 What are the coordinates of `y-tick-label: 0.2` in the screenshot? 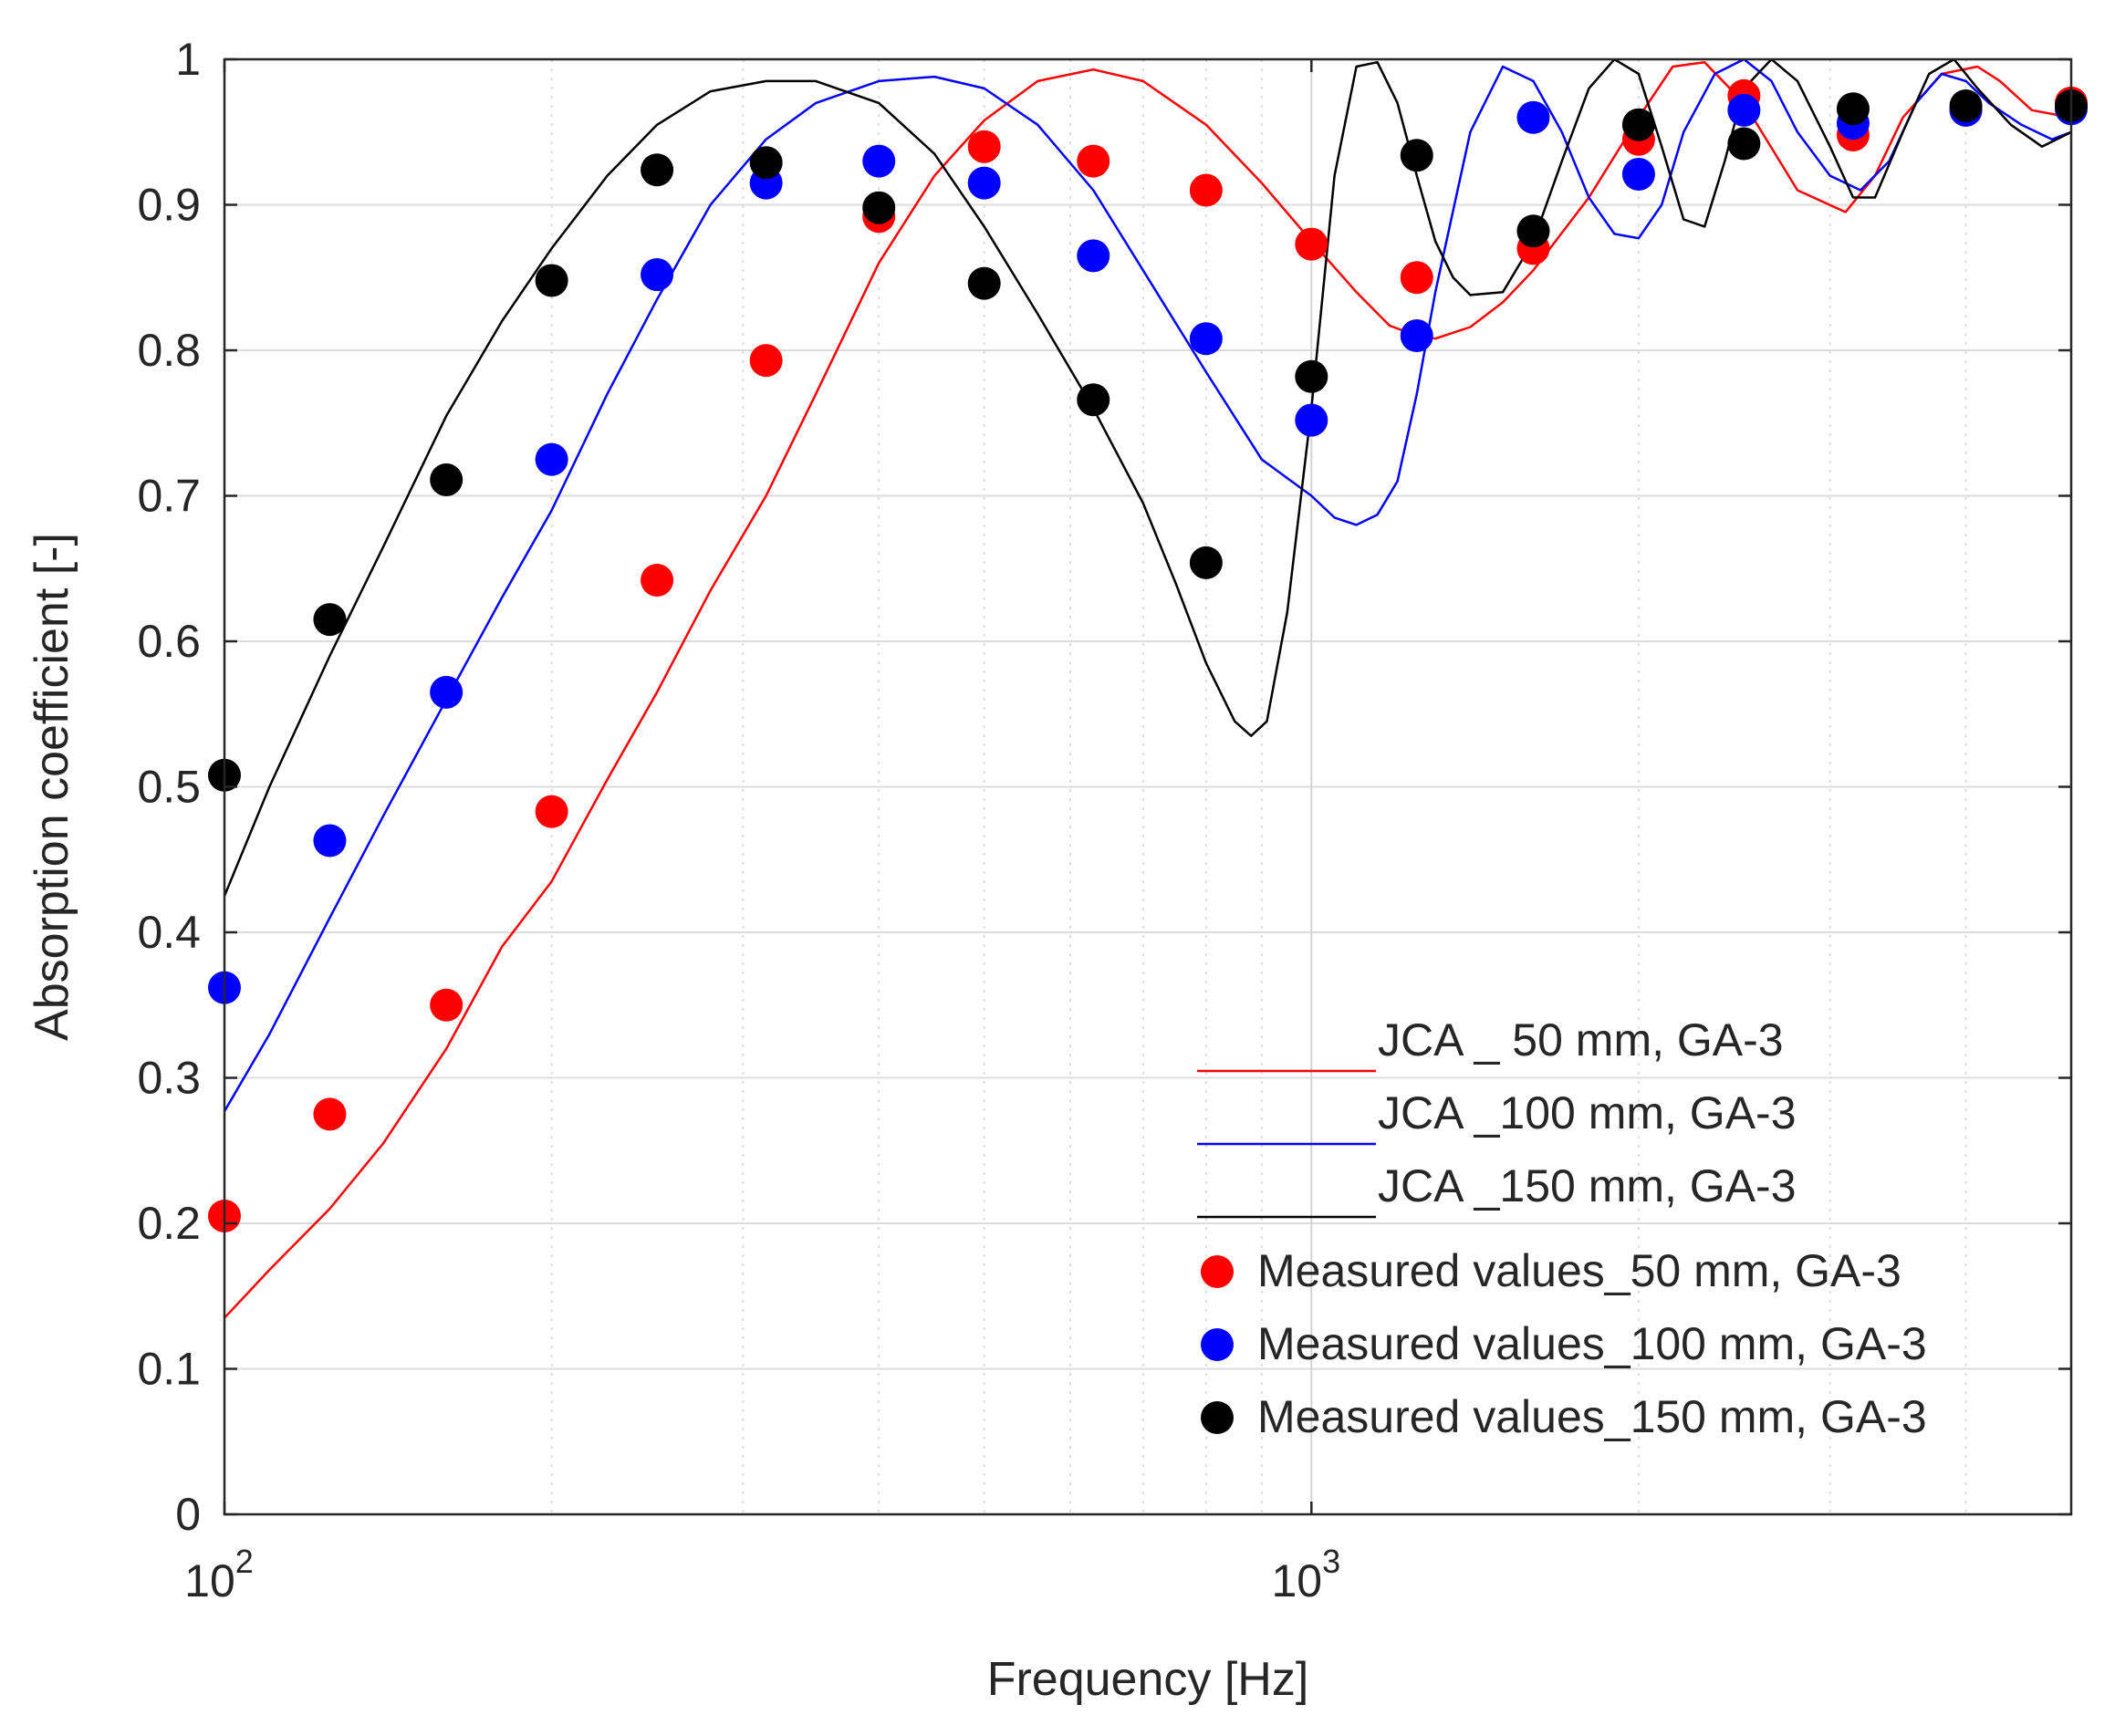 It's located at (169, 1223).